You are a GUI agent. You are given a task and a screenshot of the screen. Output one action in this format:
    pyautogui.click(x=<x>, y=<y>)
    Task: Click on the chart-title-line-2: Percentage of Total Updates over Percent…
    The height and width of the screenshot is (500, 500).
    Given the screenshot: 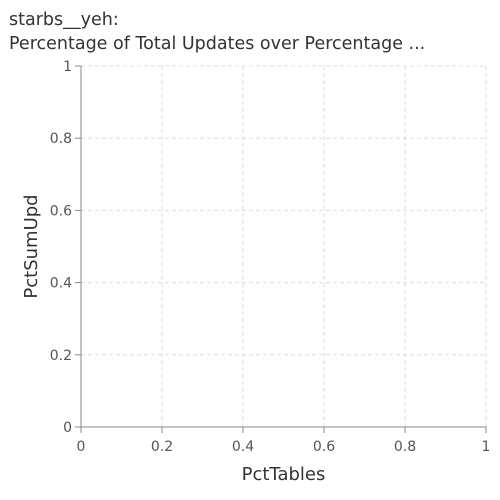 What is the action you would take?
    pyautogui.click(x=217, y=44)
    